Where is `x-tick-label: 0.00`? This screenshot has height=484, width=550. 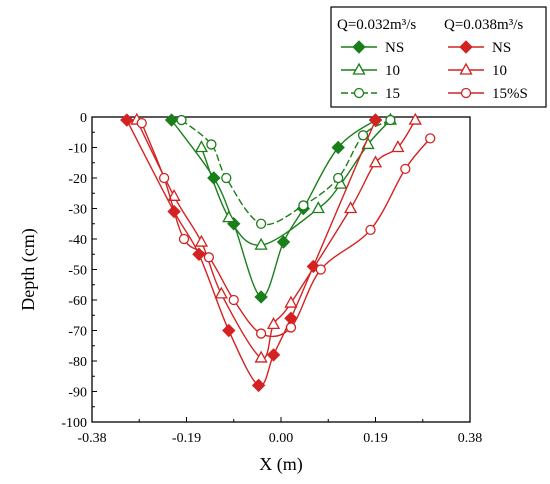 x-tick-label: 0.00 is located at coordinates (281, 438).